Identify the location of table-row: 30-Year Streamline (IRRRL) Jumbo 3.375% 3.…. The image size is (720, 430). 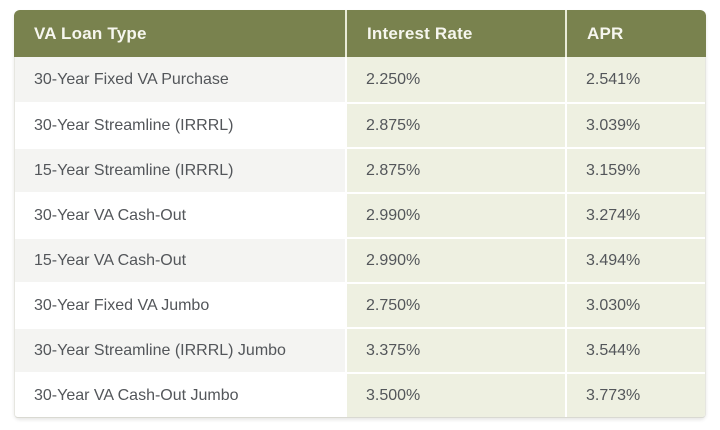
(360, 349).